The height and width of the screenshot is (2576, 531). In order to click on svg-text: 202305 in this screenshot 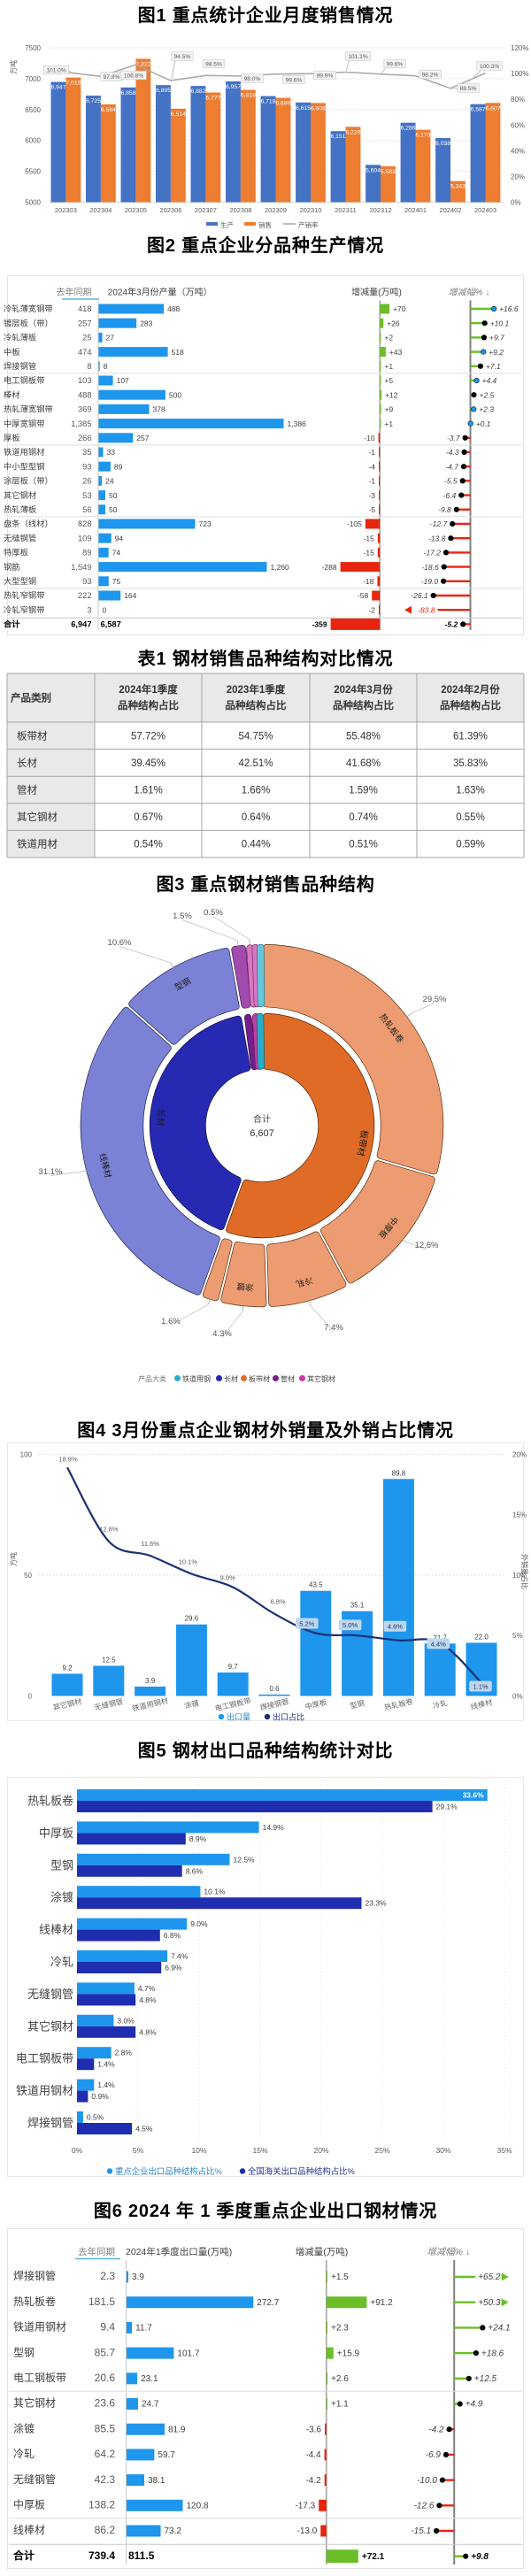, I will do `click(136, 210)`.